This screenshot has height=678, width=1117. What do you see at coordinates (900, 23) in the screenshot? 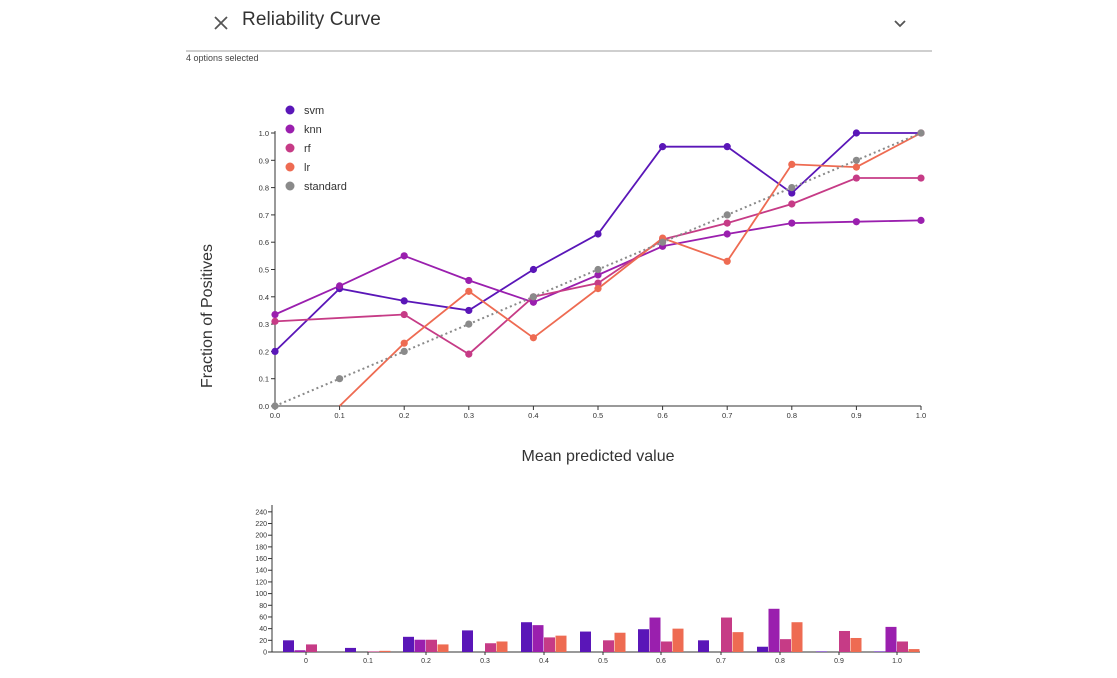
I see `chevron-down-icon` at bounding box center [900, 23].